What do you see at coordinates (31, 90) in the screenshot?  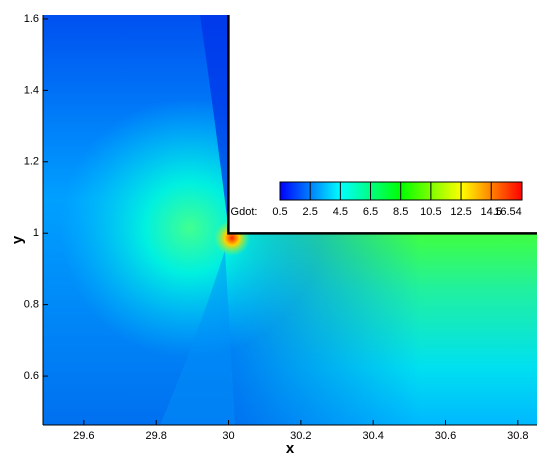 I see `y-tick-label: 1.4` at bounding box center [31, 90].